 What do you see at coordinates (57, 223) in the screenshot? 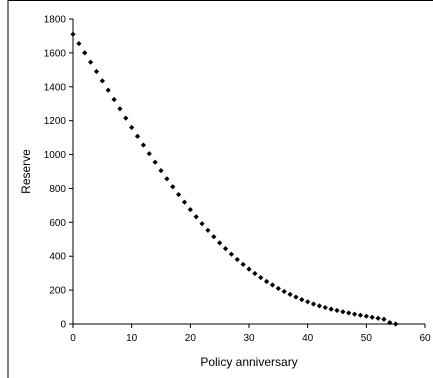
I see `y-tick-label: 600` at bounding box center [57, 223].